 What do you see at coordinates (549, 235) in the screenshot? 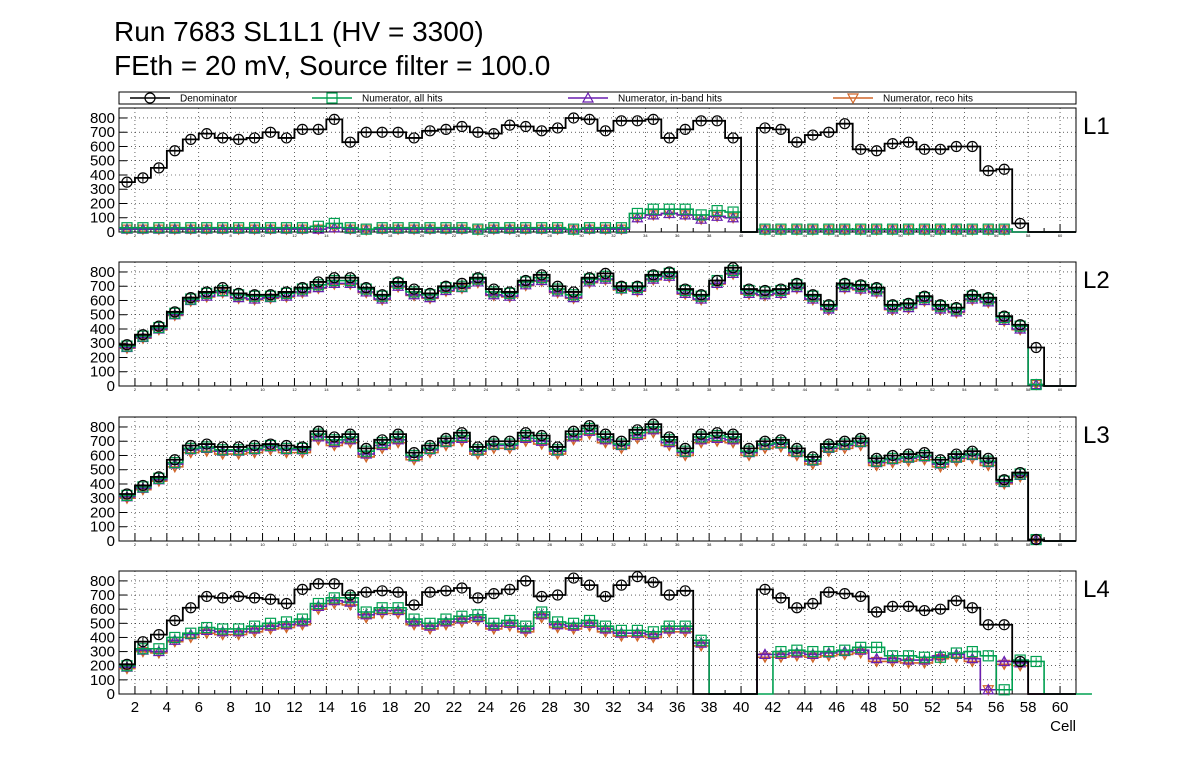
I see `x-tick-label: 28` at bounding box center [549, 235].